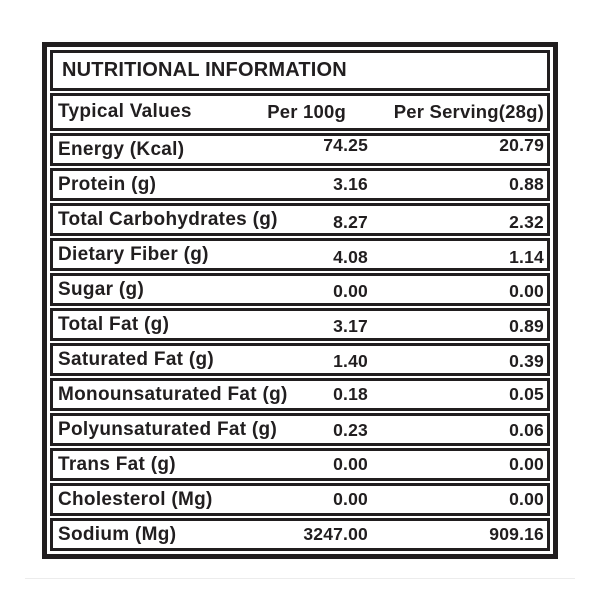  What do you see at coordinates (345, 145) in the screenshot?
I see `per-100g-value: 74.25` at bounding box center [345, 145].